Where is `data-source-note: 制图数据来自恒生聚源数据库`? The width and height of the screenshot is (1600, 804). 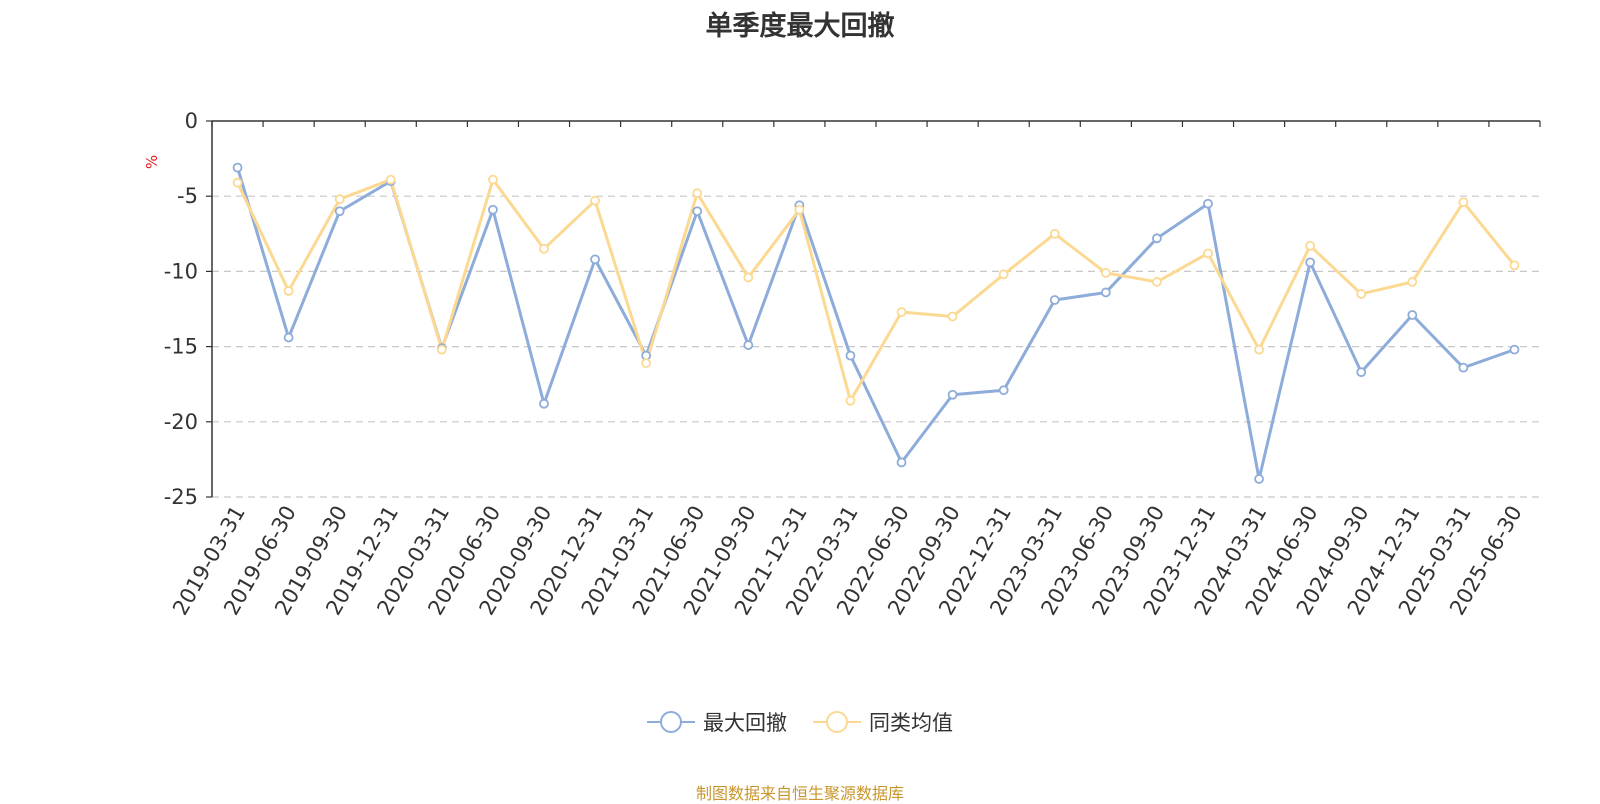
data-source-note: 制图数据来自恒生聚源数据库 is located at coordinates (799, 793).